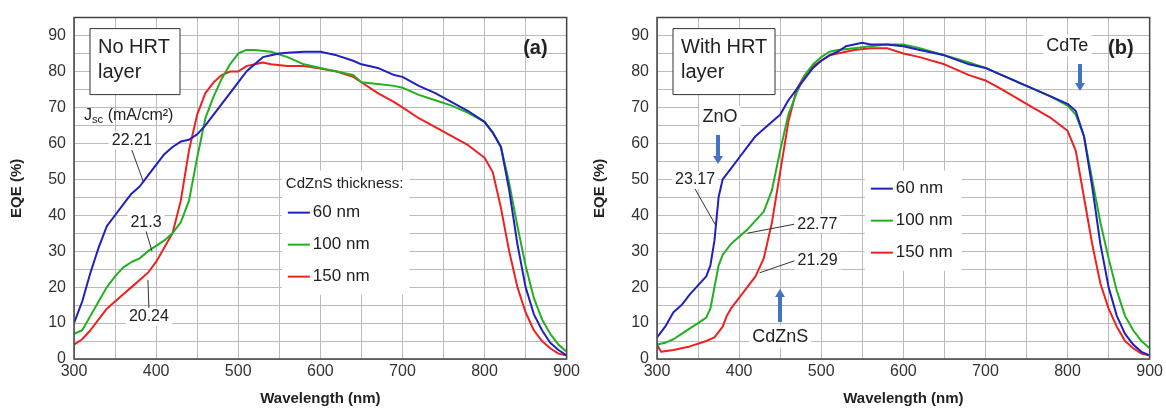  What do you see at coordinates (817, 223) in the screenshot?
I see `annotation: 22.77` at bounding box center [817, 223].